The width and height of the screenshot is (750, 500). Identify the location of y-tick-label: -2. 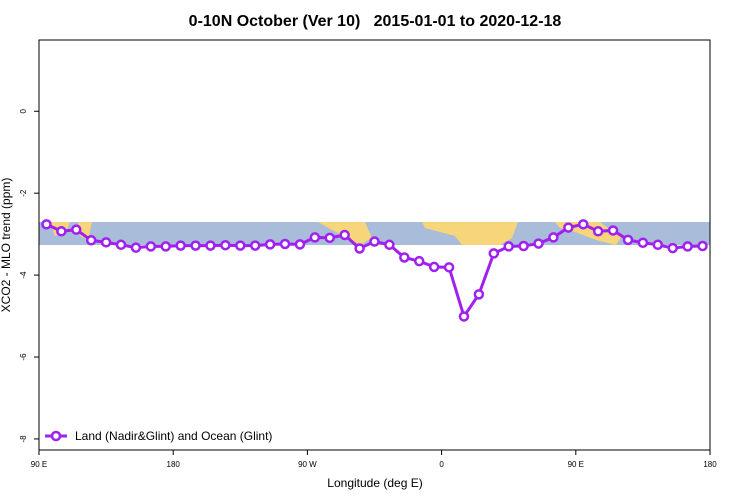
(23, 193).